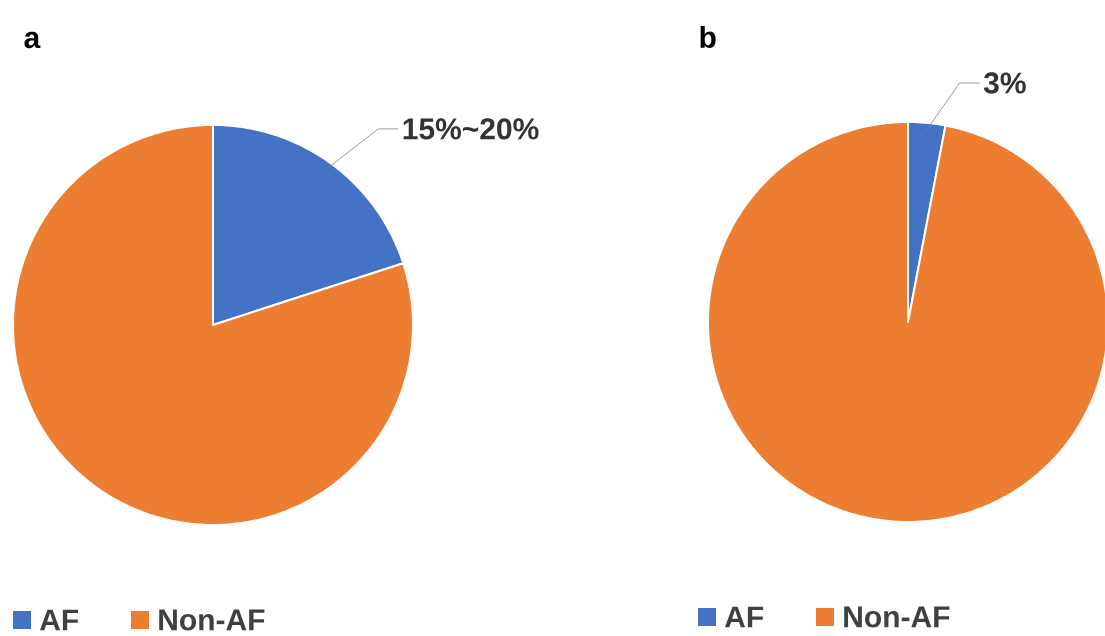  Describe the element at coordinates (1004, 83) in the screenshot. I see `data-label: 3%` at that location.